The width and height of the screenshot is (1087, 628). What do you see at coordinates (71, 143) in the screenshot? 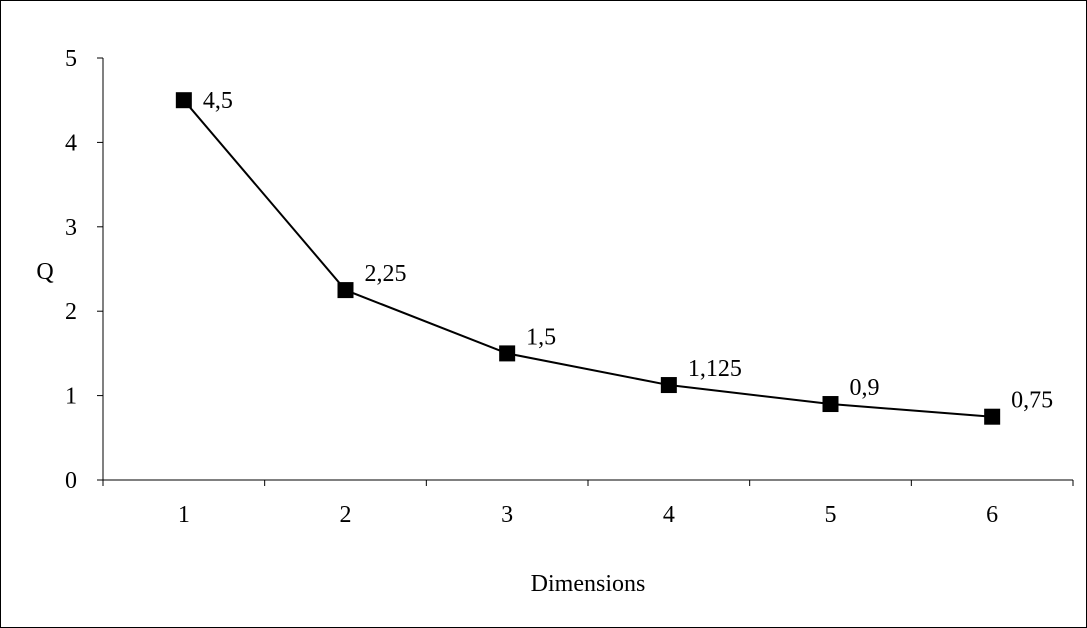
I see `y-tick-label: 4` at bounding box center [71, 143].